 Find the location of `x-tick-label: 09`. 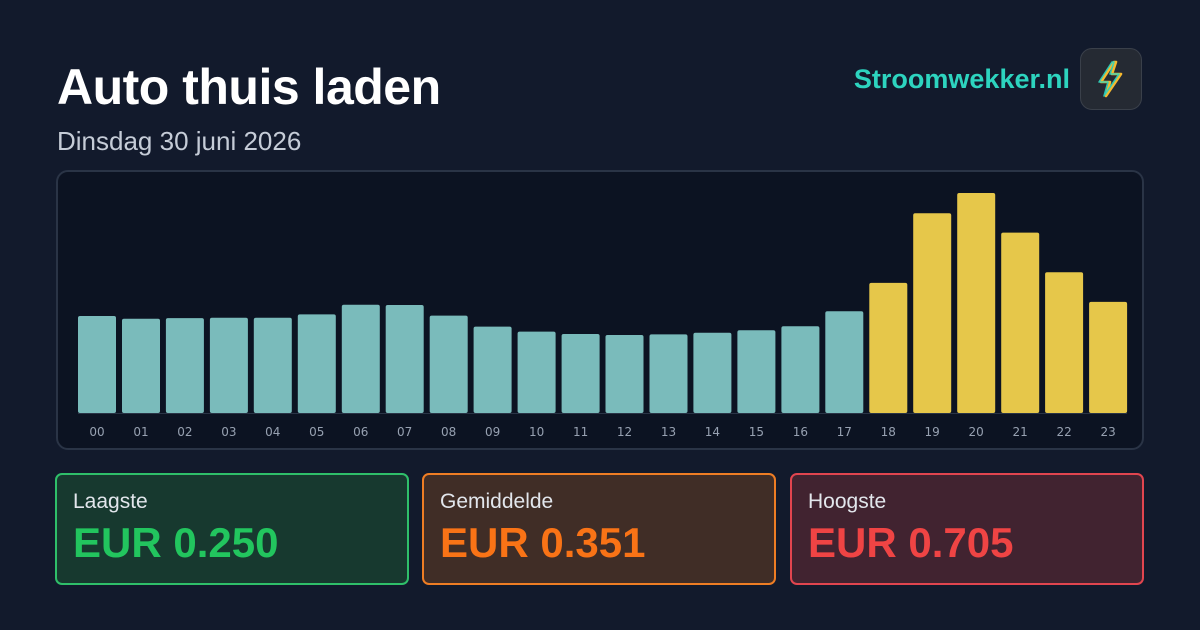

x-tick-label: 09 is located at coordinates (492, 432).